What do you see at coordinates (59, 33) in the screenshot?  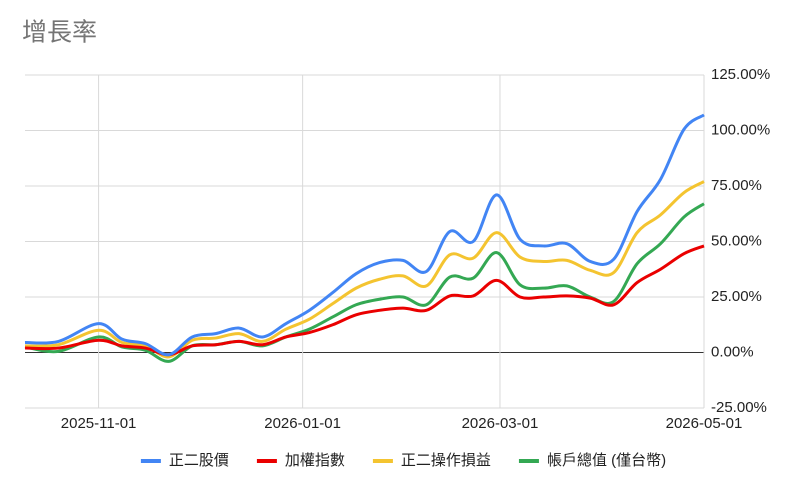 I see `chart-title: 增長率` at bounding box center [59, 33].